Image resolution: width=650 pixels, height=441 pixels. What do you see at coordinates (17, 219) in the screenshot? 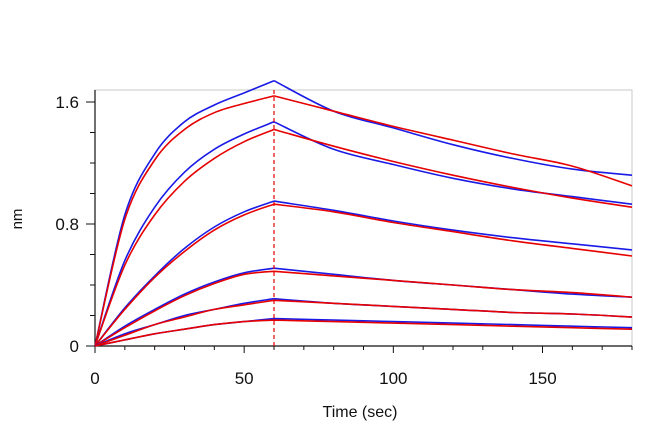
I see `y-axis-label: nm` at bounding box center [17, 219].